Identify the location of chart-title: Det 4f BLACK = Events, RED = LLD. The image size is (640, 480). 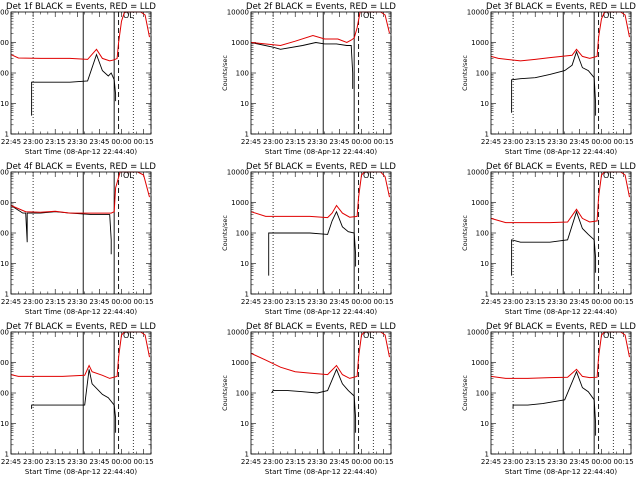
(81, 167).